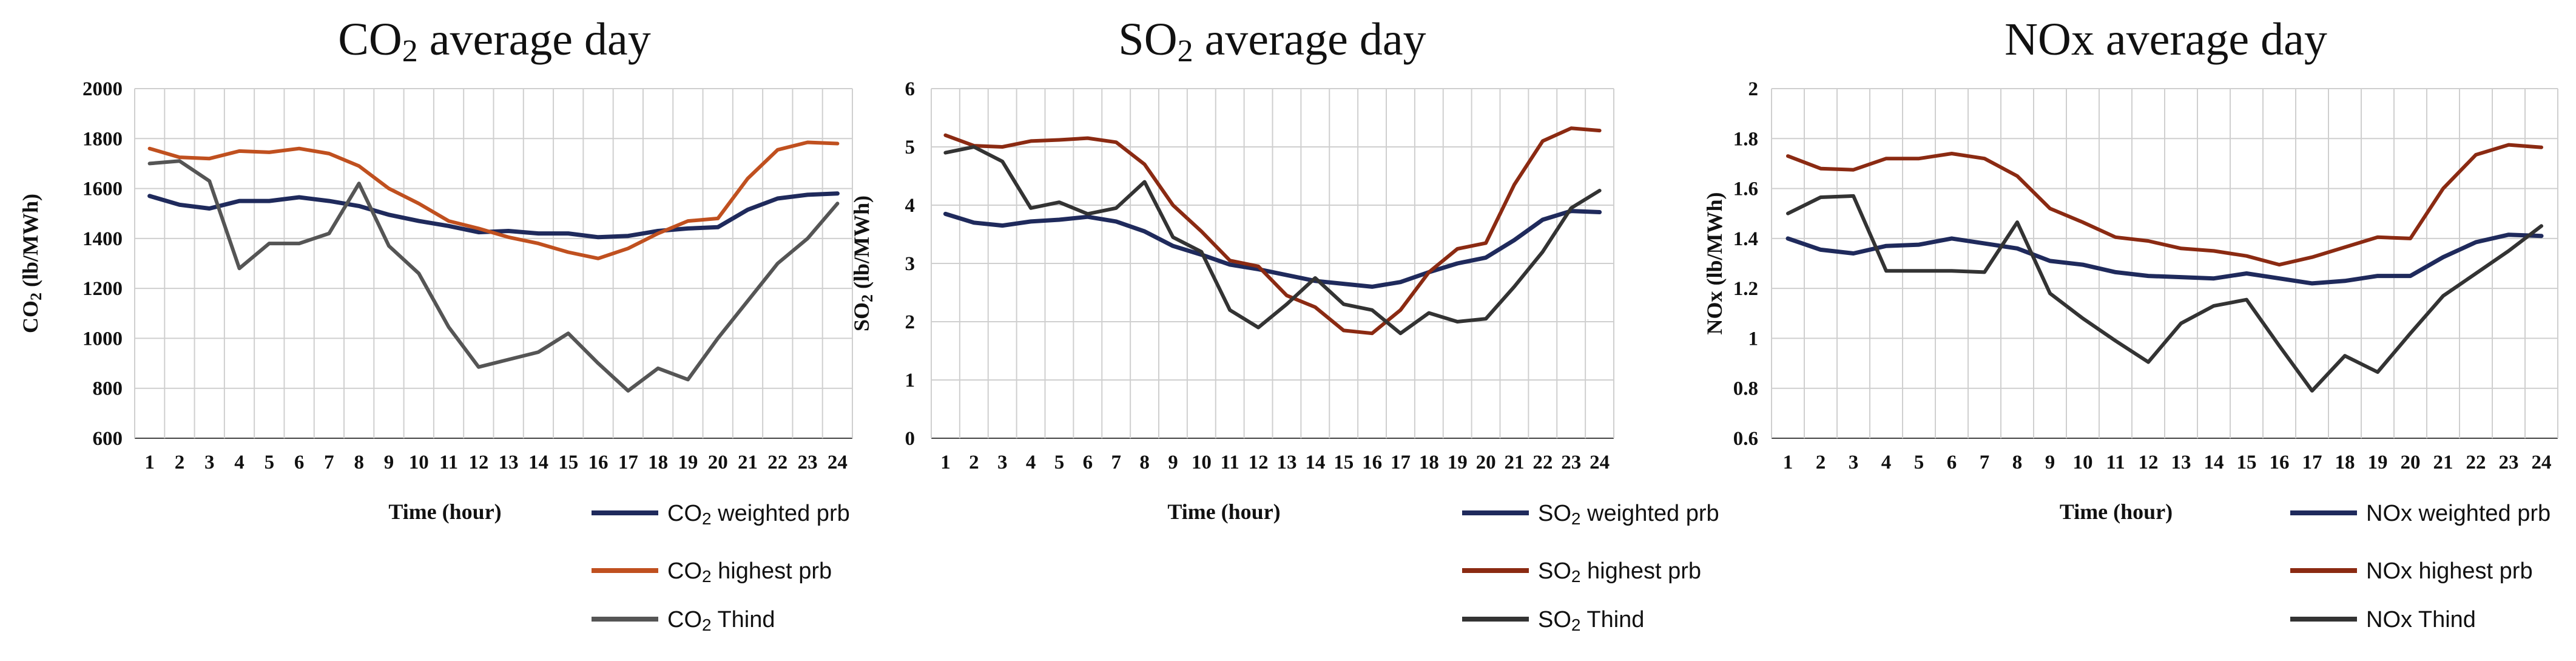  What do you see at coordinates (1286, 462) in the screenshot?
I see `so2-x-tick-label: 13` at bounding box center [1286, 462].